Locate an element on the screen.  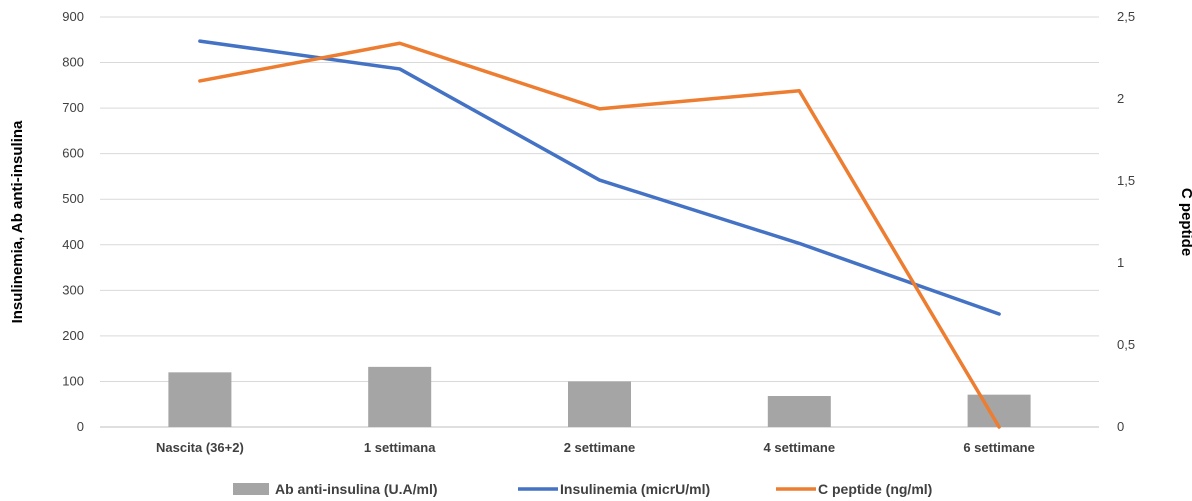
right-tick-label: 0 is located at coordinates (1120, 426).